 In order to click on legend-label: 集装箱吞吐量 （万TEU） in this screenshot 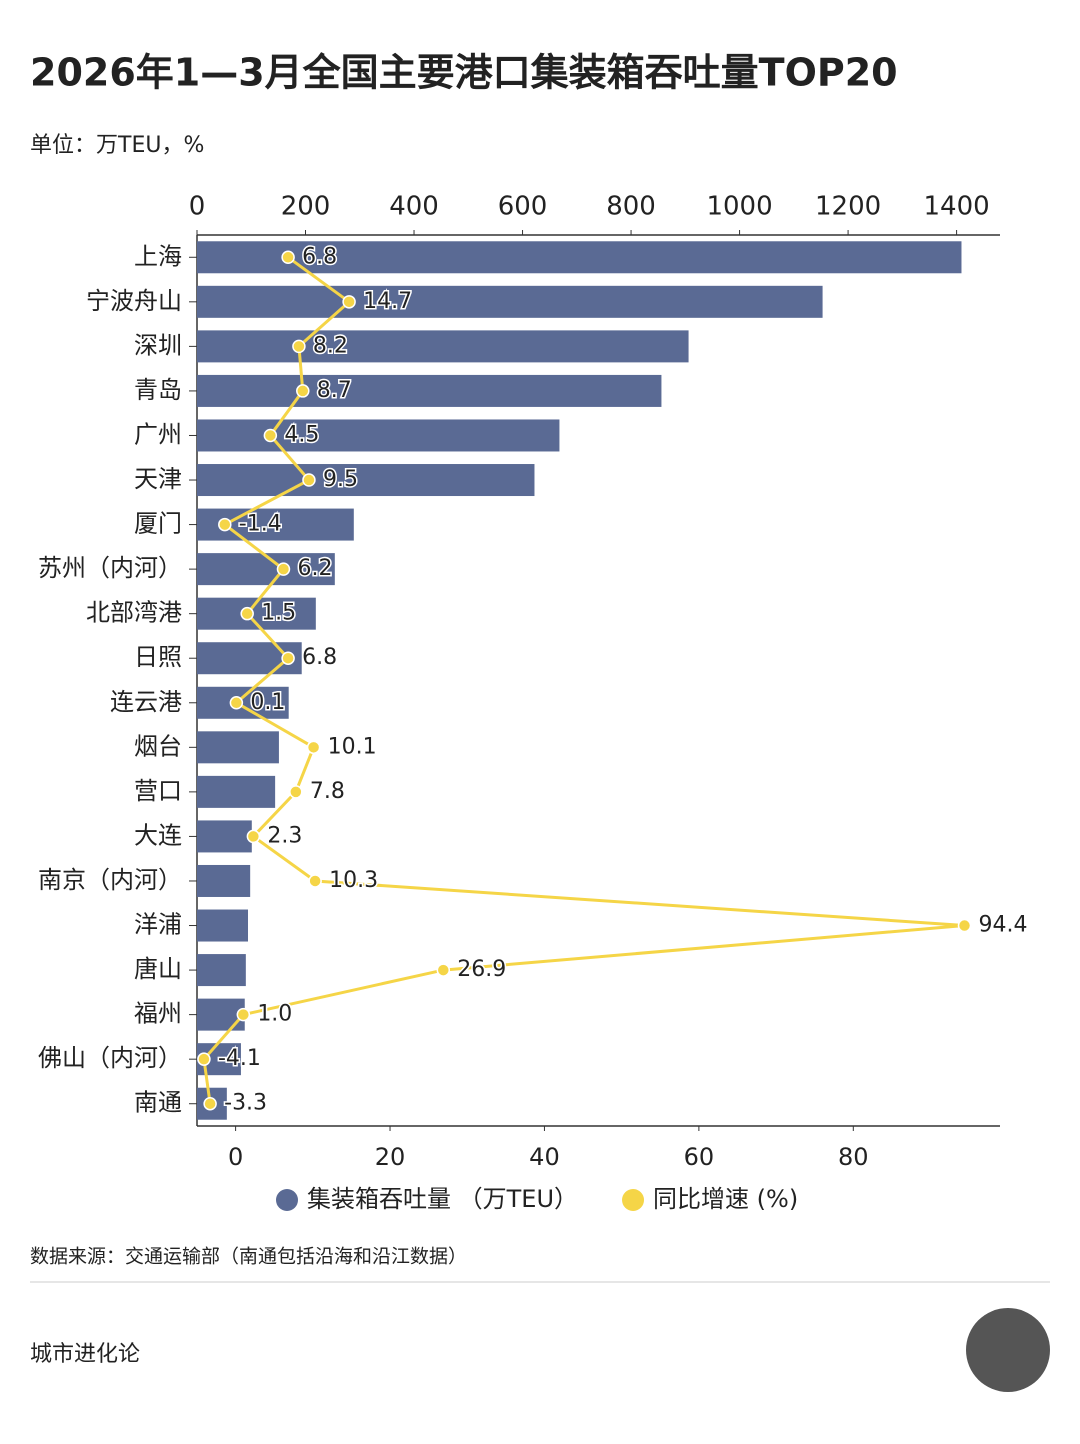, I will do `click(442, 1199)`.